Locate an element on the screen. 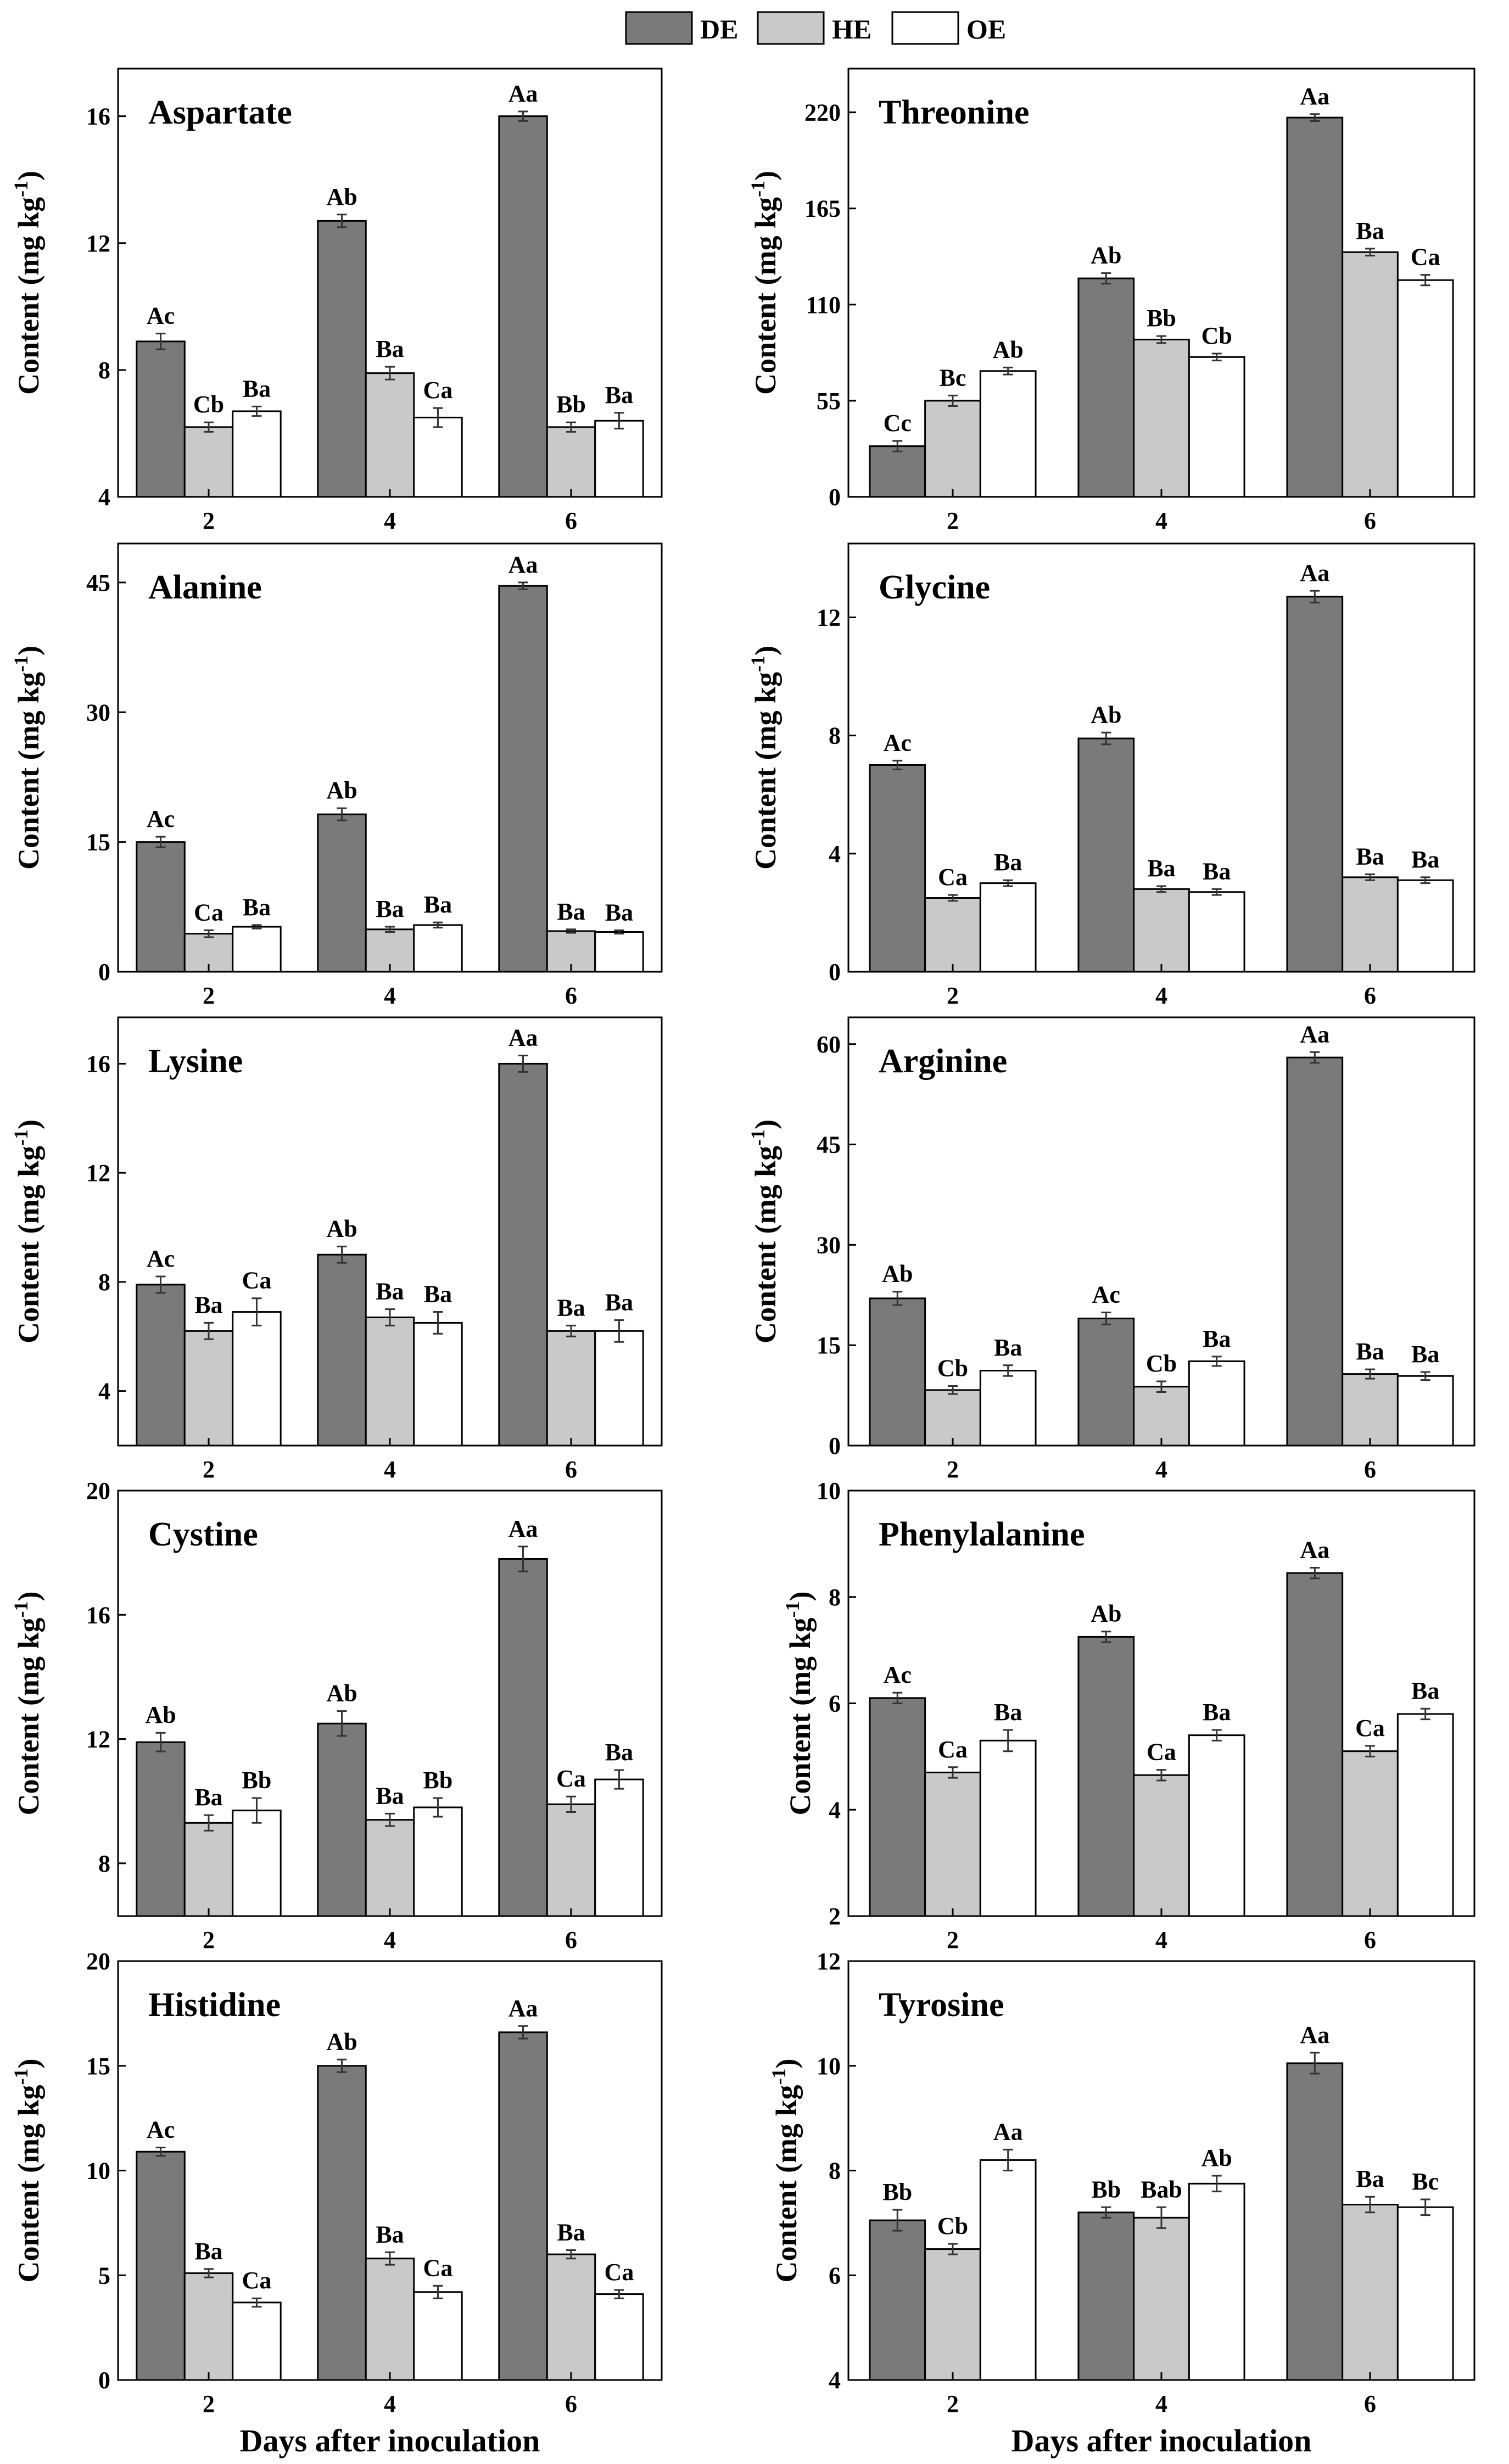 The image size is (1509, 2464). y-tick-label: 6 is located at coordinates (835, 2275).